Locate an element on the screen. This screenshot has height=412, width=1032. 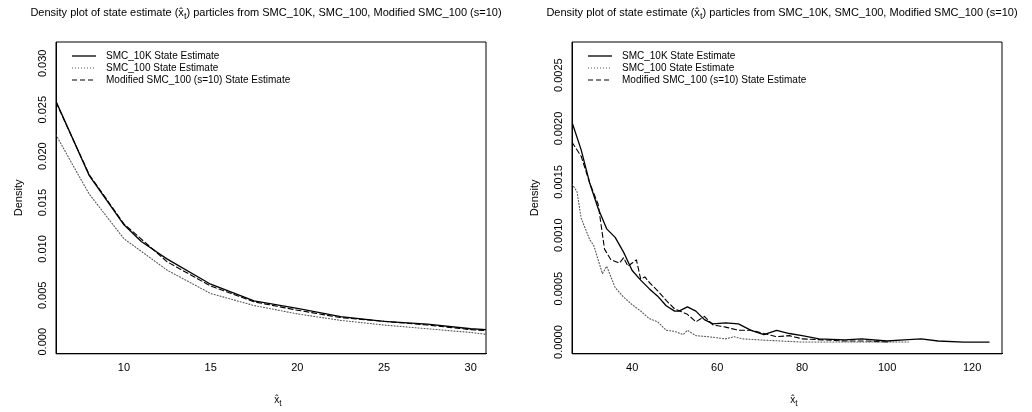
y-tick-label: 0.0010 is located at coordinates (557, 235).